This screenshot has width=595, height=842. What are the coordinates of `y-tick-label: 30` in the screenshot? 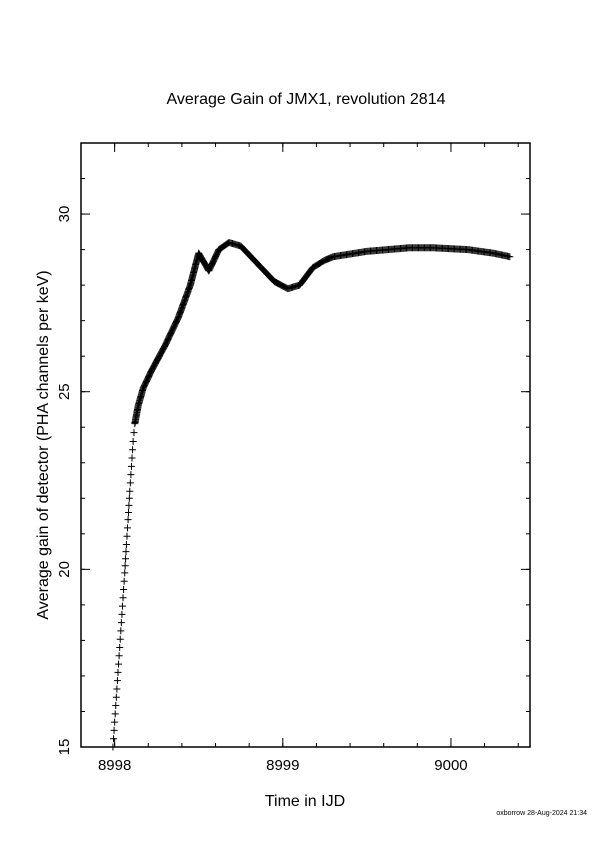 It's located at (64, 214).